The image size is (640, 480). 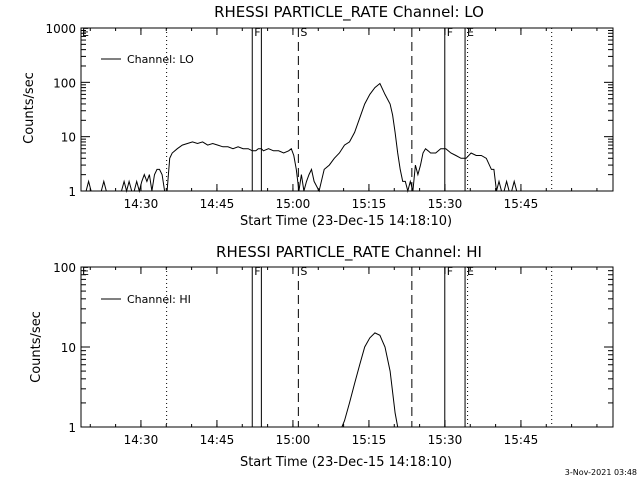 What do you see at coordinates (159, 299) in the screenshot?
I see `legend-label: Channel: HI` at bounding box center [159, 299].